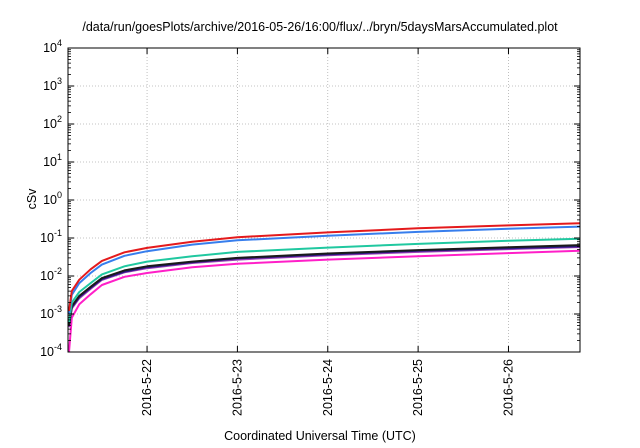  What do you see at coordinates (58, 233) in the screenshot?
I see `y-tick-exponent: -1` at bounding box center [58, 233].